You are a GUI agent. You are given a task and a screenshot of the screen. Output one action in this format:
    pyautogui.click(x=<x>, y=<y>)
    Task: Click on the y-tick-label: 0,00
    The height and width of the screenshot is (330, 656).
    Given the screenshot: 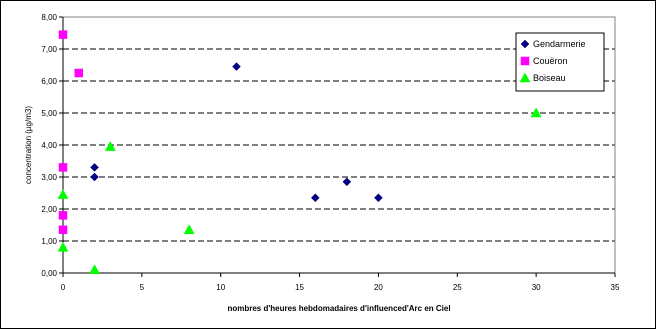 What is the action you would take?
    pyautogui.click(x=49, y=273)
    